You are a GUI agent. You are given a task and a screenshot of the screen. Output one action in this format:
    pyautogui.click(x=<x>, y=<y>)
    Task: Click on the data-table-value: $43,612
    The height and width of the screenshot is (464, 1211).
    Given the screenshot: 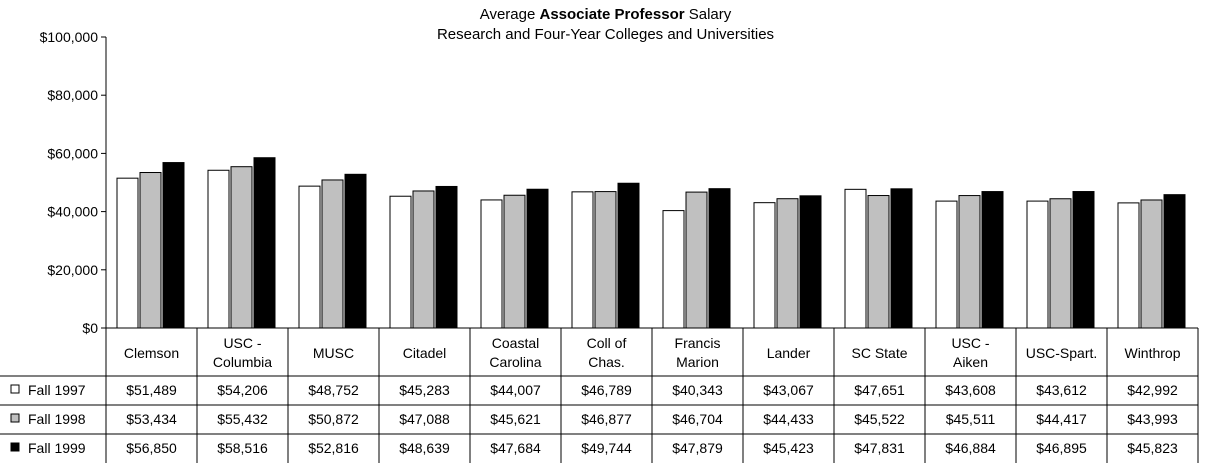 What is the action you would take?
    pyautogui.click(x=1061, y=390)
    